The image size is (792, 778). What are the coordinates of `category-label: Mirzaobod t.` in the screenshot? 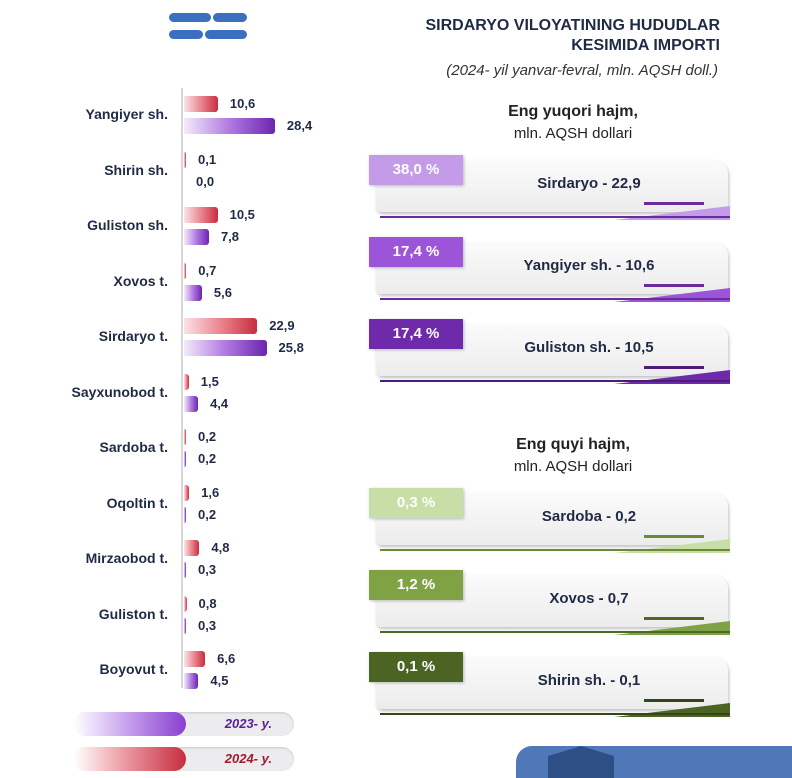 It's located at (126, 558).